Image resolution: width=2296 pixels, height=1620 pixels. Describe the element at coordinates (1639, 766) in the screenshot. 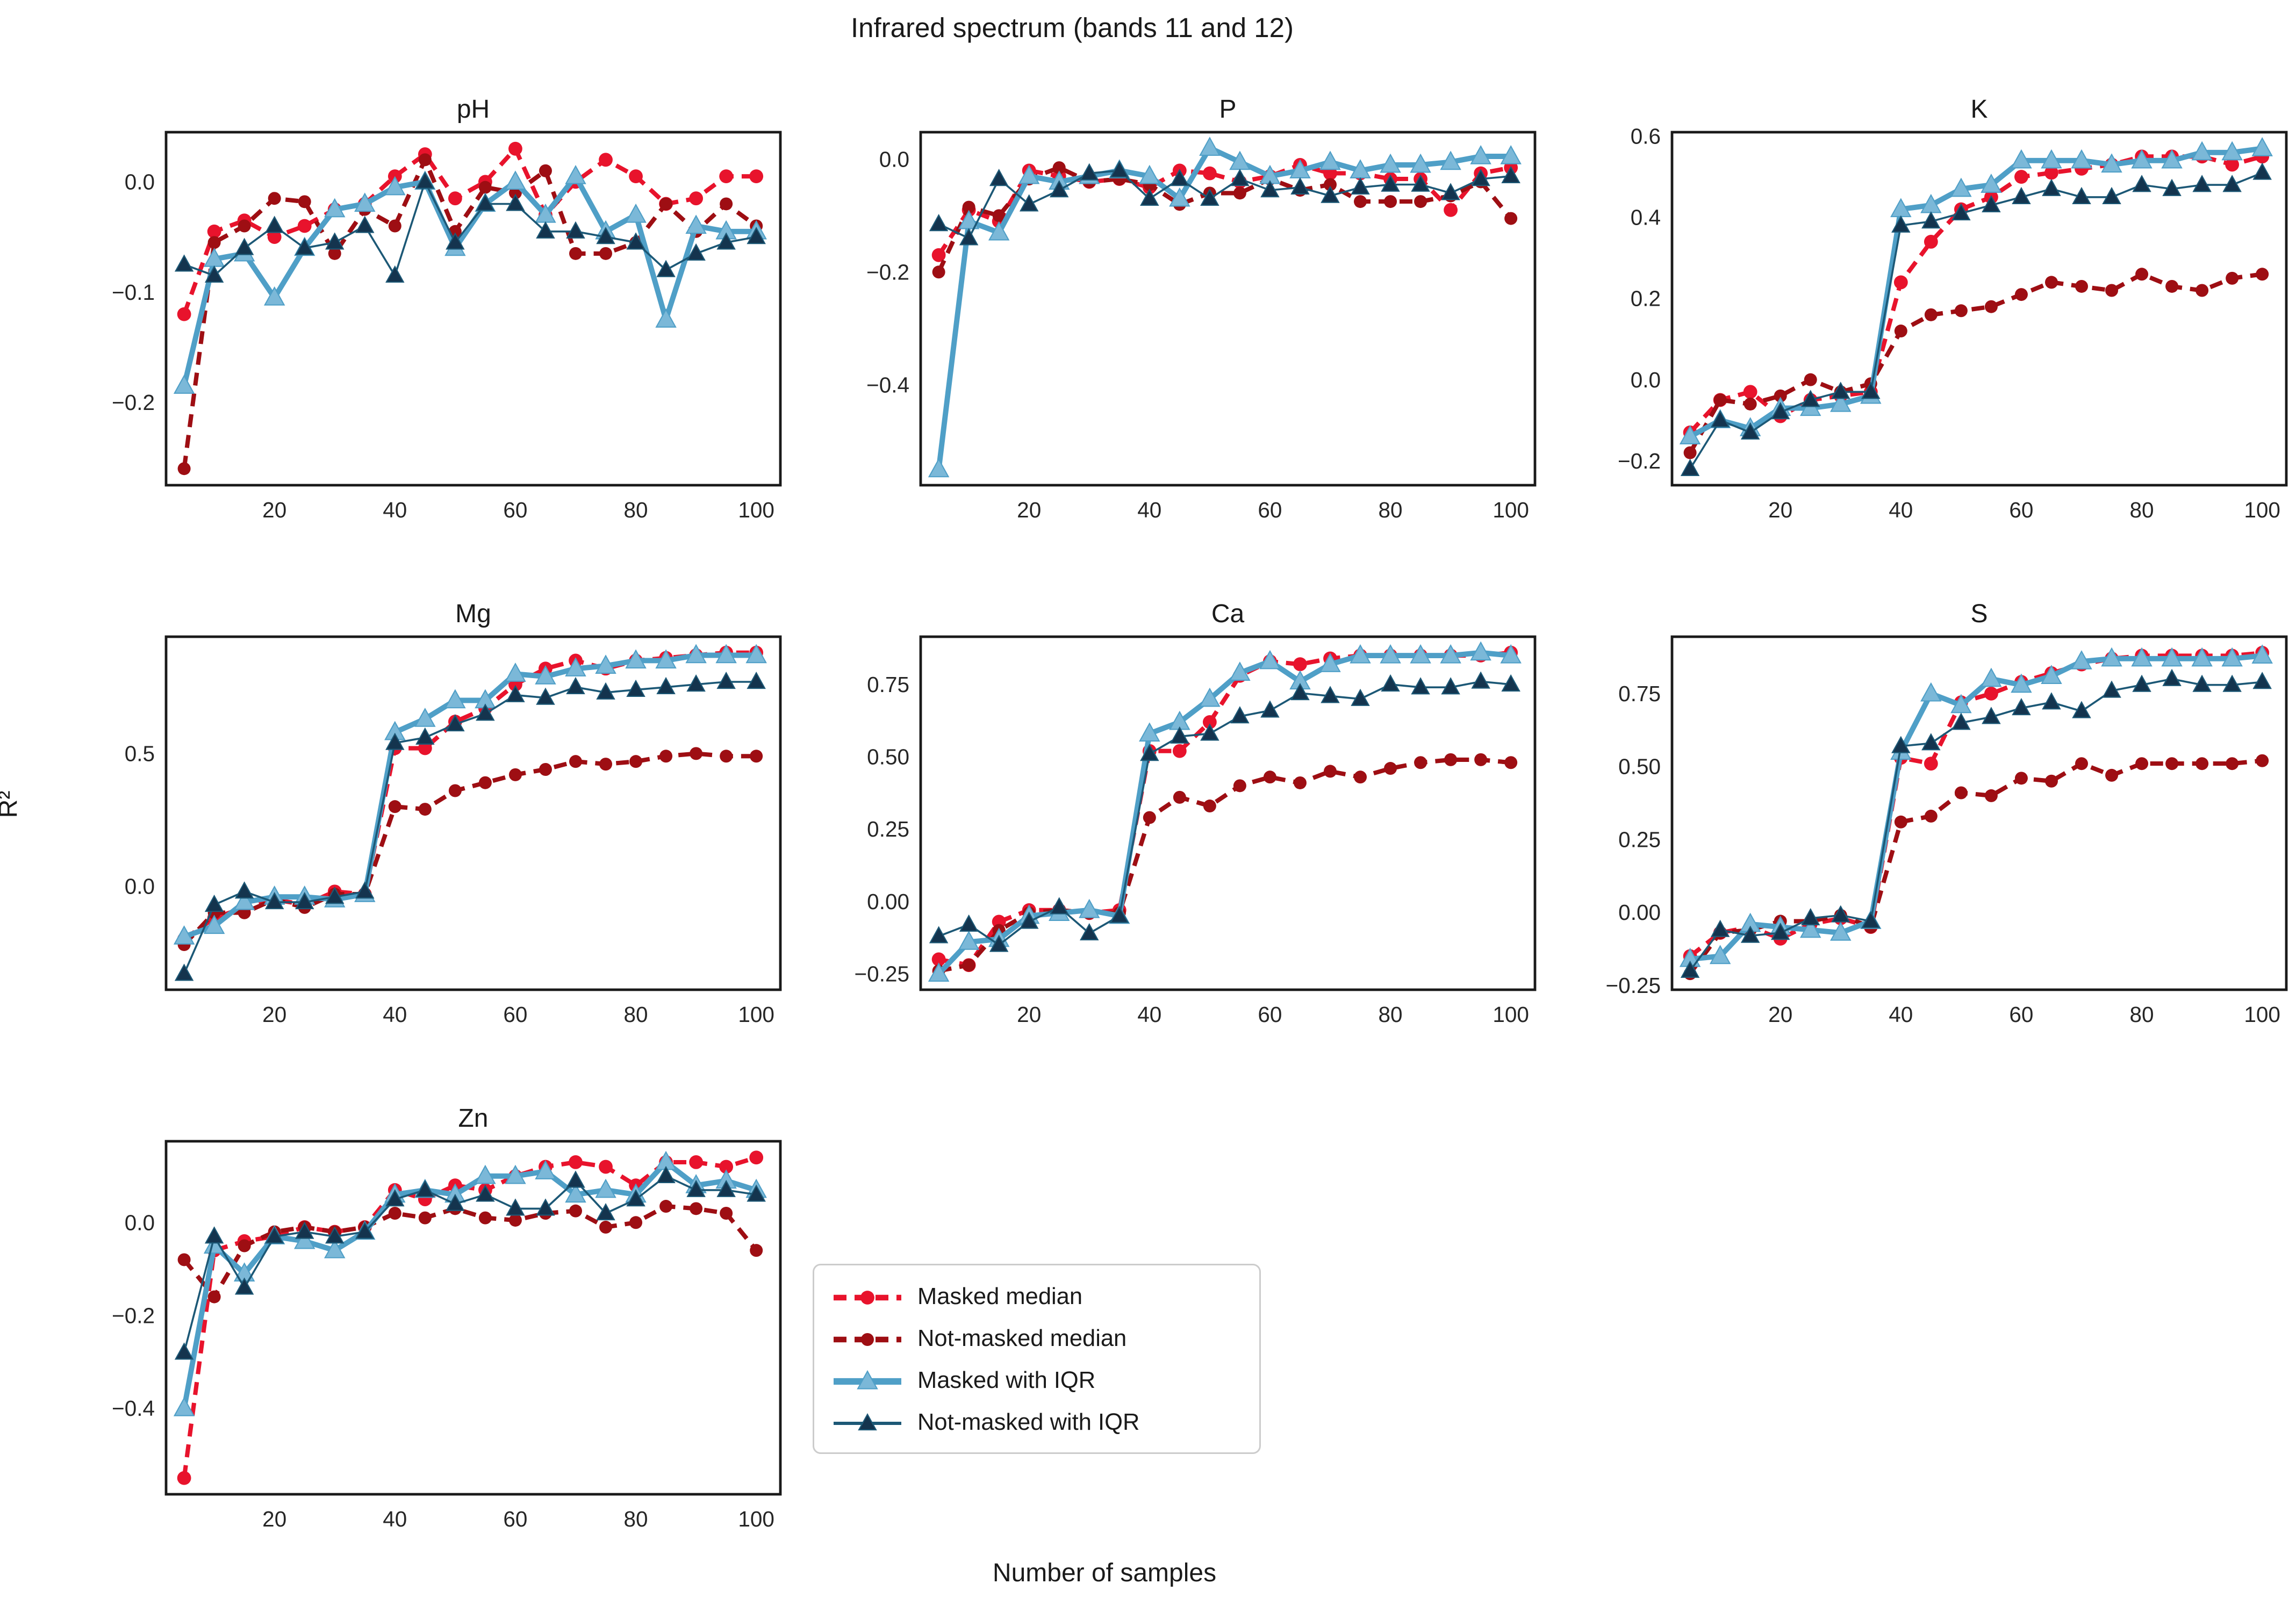

I see `y-tick-label: 0.50` at that location.